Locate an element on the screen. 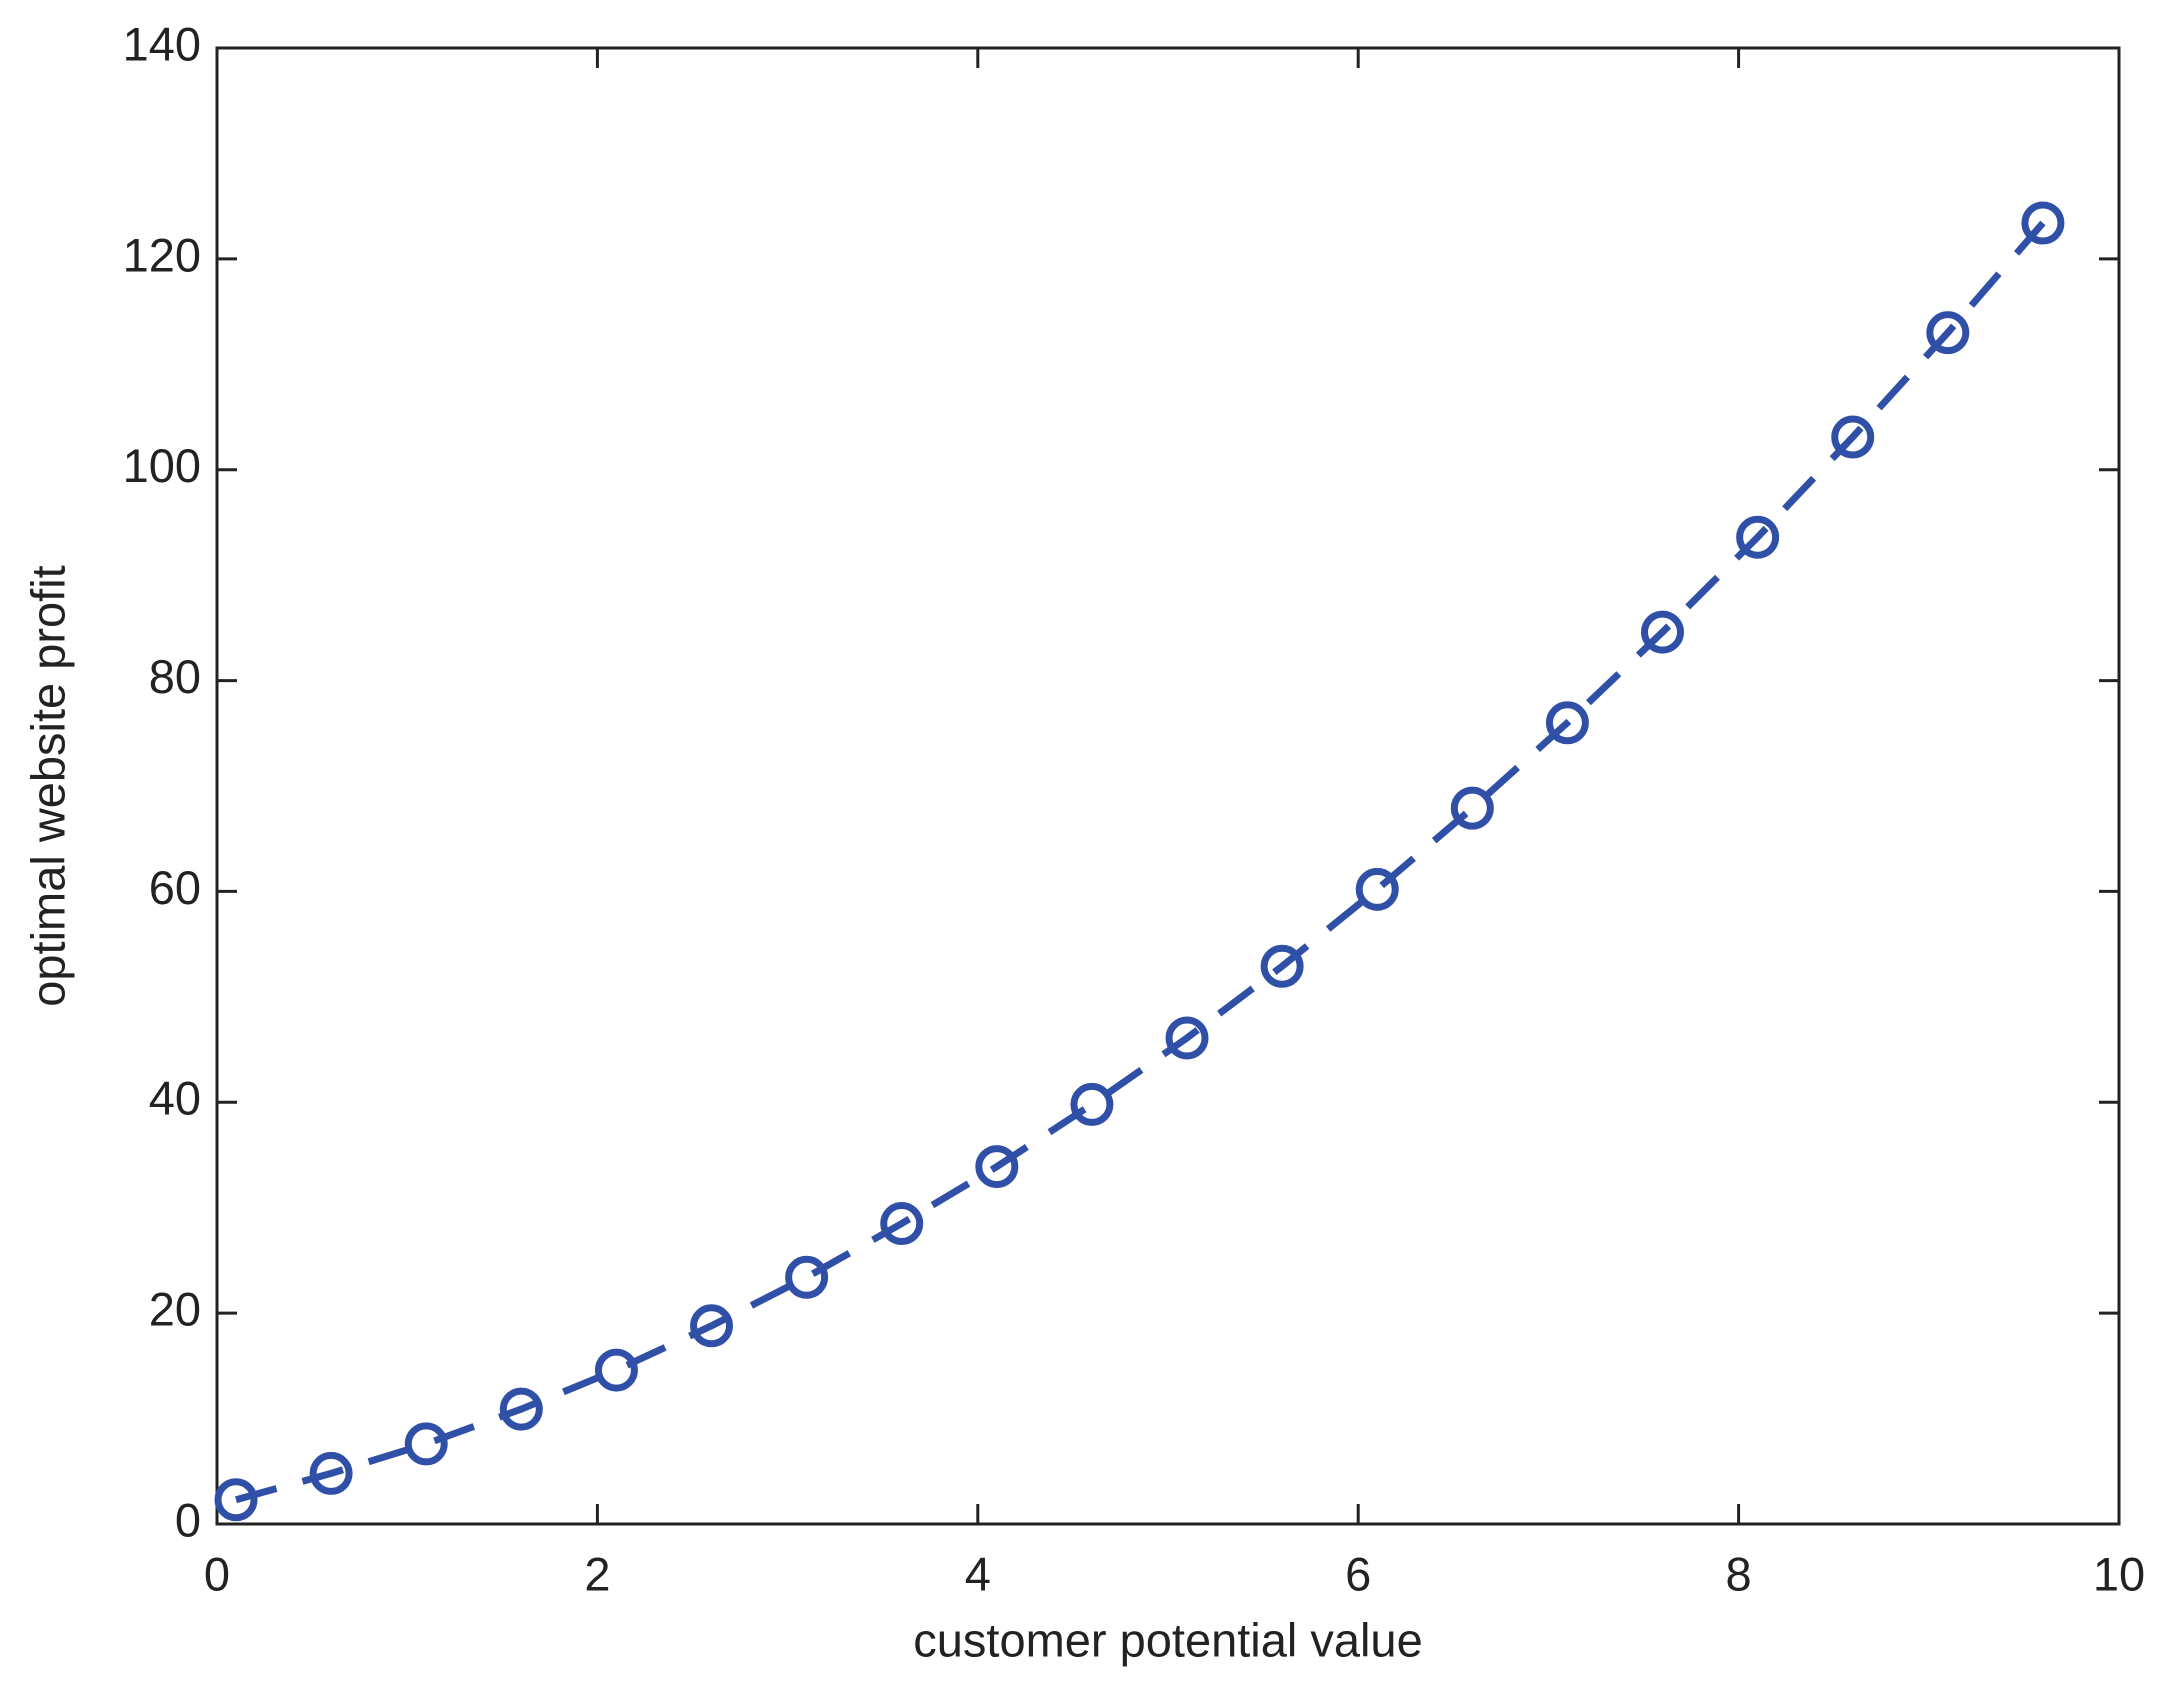 This screenshot has width=2170, height=1700. x-tick-label: 2 is located at coordinates (597, 1573).